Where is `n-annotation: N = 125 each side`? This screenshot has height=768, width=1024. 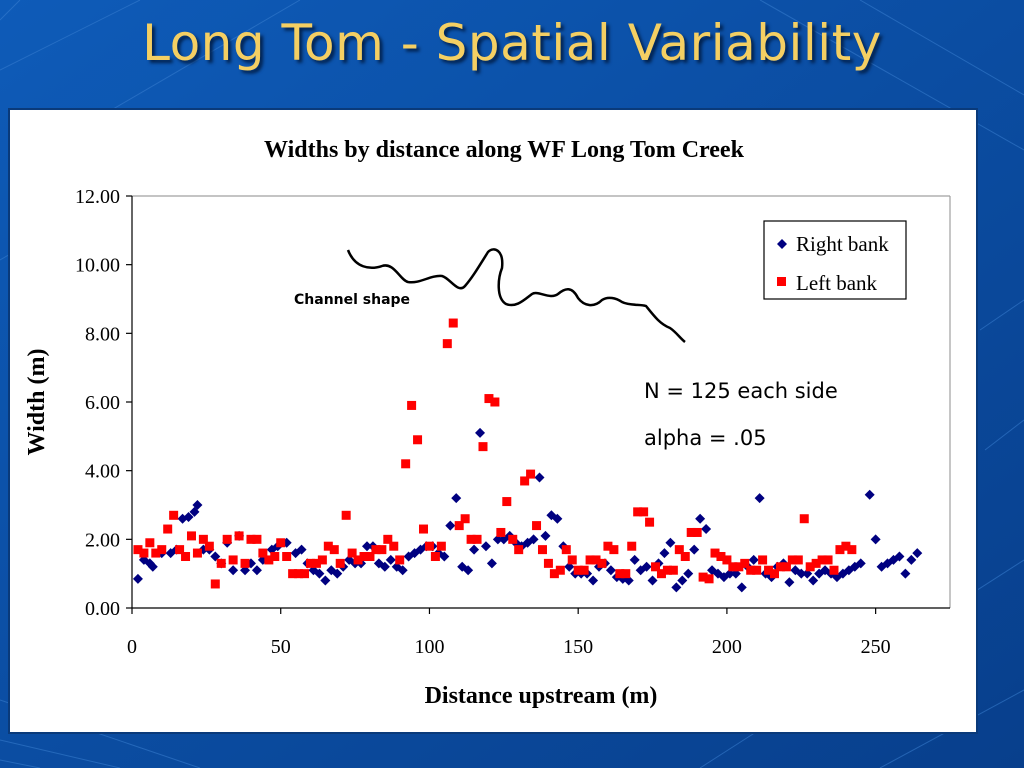
n-annotation: N = 125 each side is located at coordinates (741, 391).